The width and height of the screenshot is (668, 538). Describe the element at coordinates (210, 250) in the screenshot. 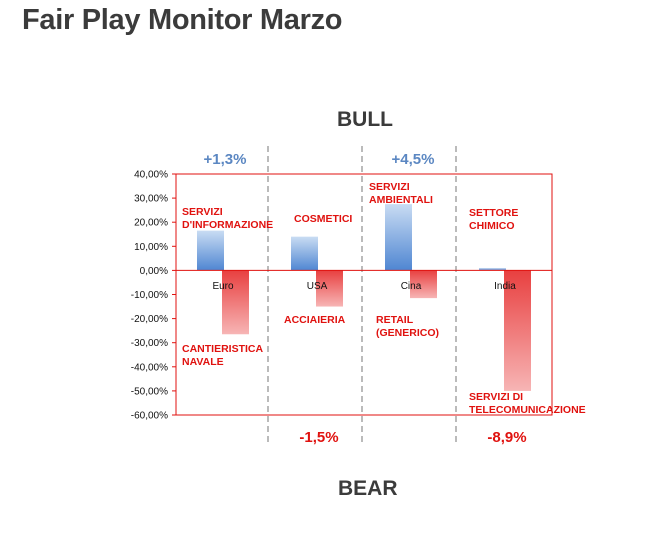

I see `positive-bar-euro` at that location.